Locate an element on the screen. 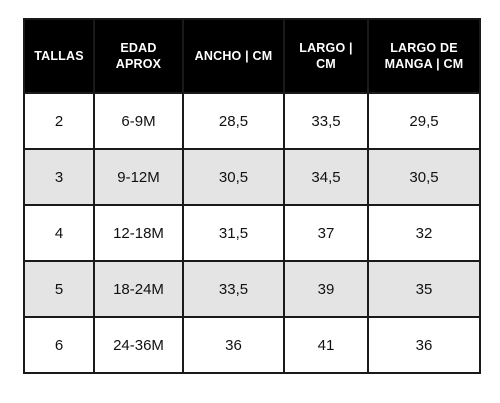 This screenshot has height=403, width=500. cell-largo: 41 is located at coordinates (326, 345).